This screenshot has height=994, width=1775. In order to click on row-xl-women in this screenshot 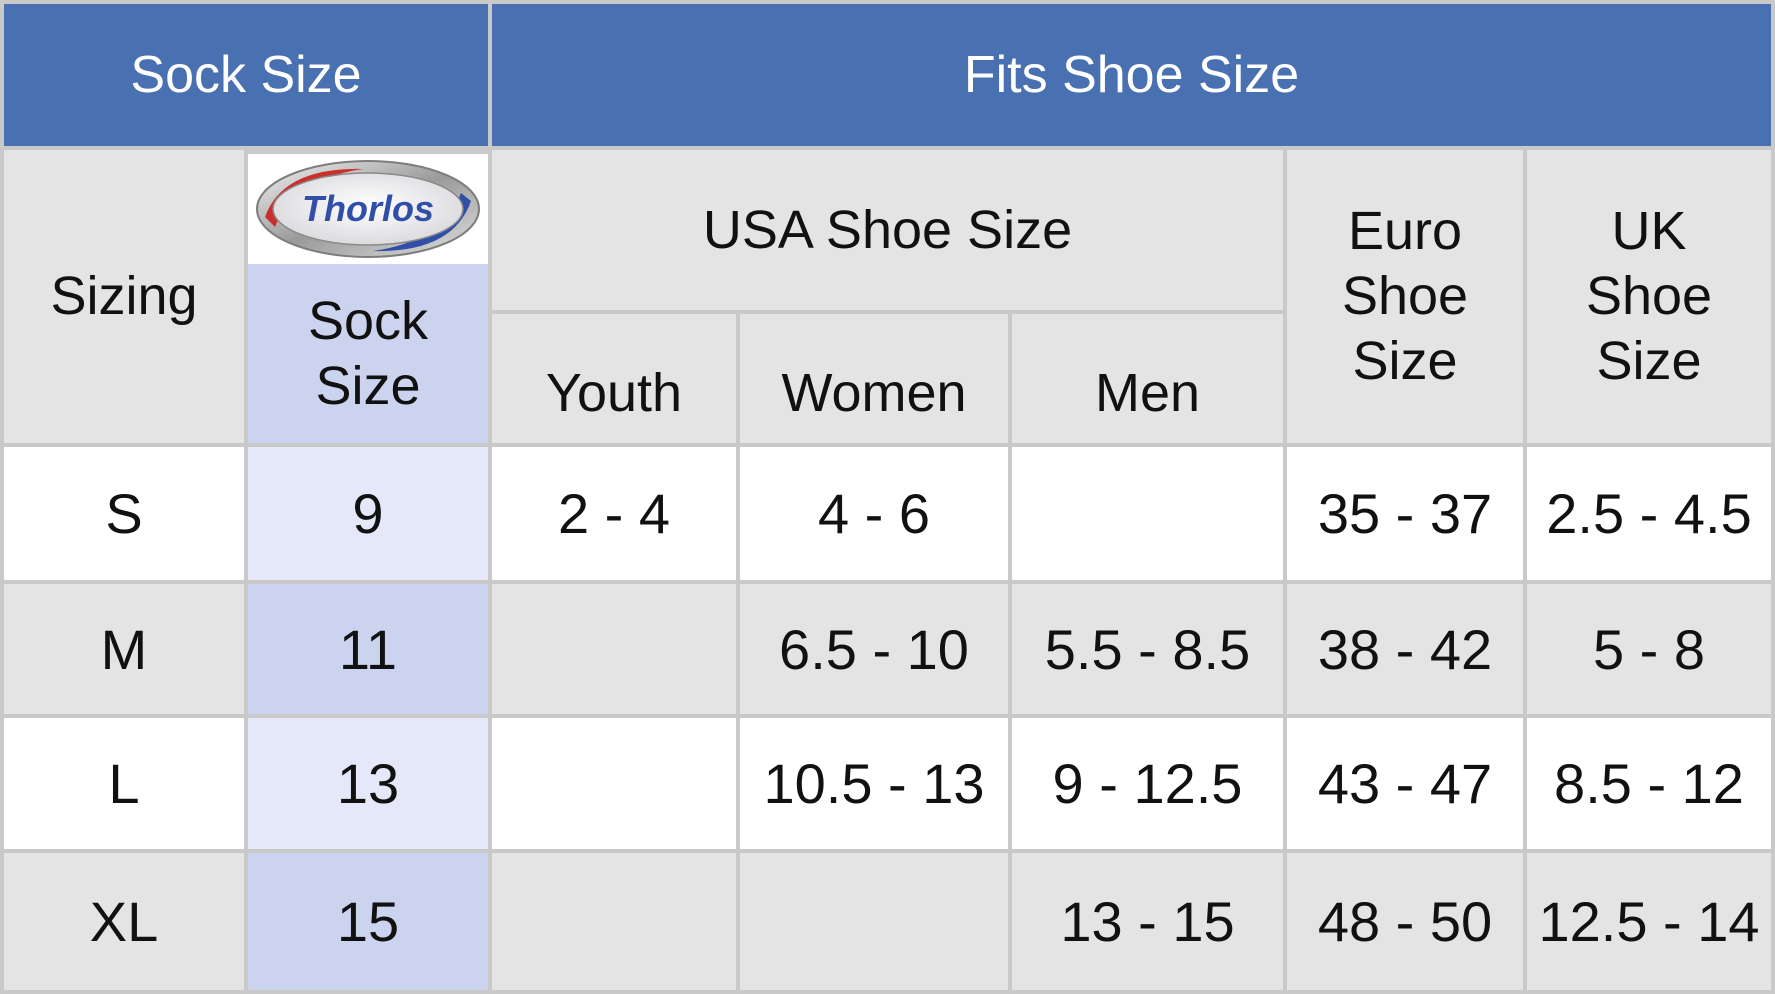, I will do `click(874, 921)`.